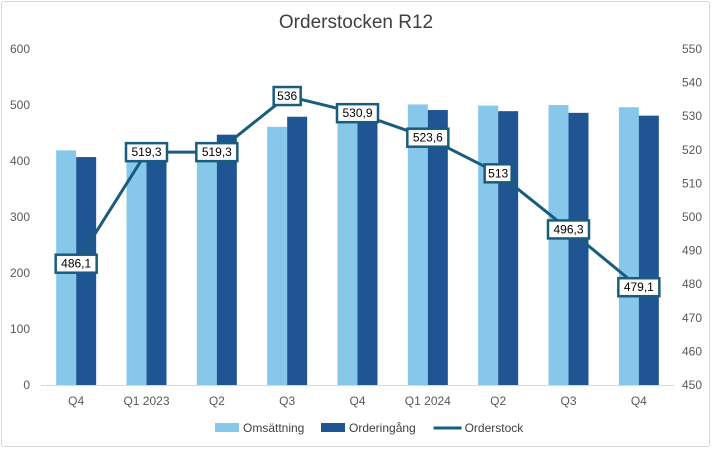  What do you see at coordinates (692, 385) in the screenshot?
I see `right-tick-label: 450` at bounding box center [692, 385].